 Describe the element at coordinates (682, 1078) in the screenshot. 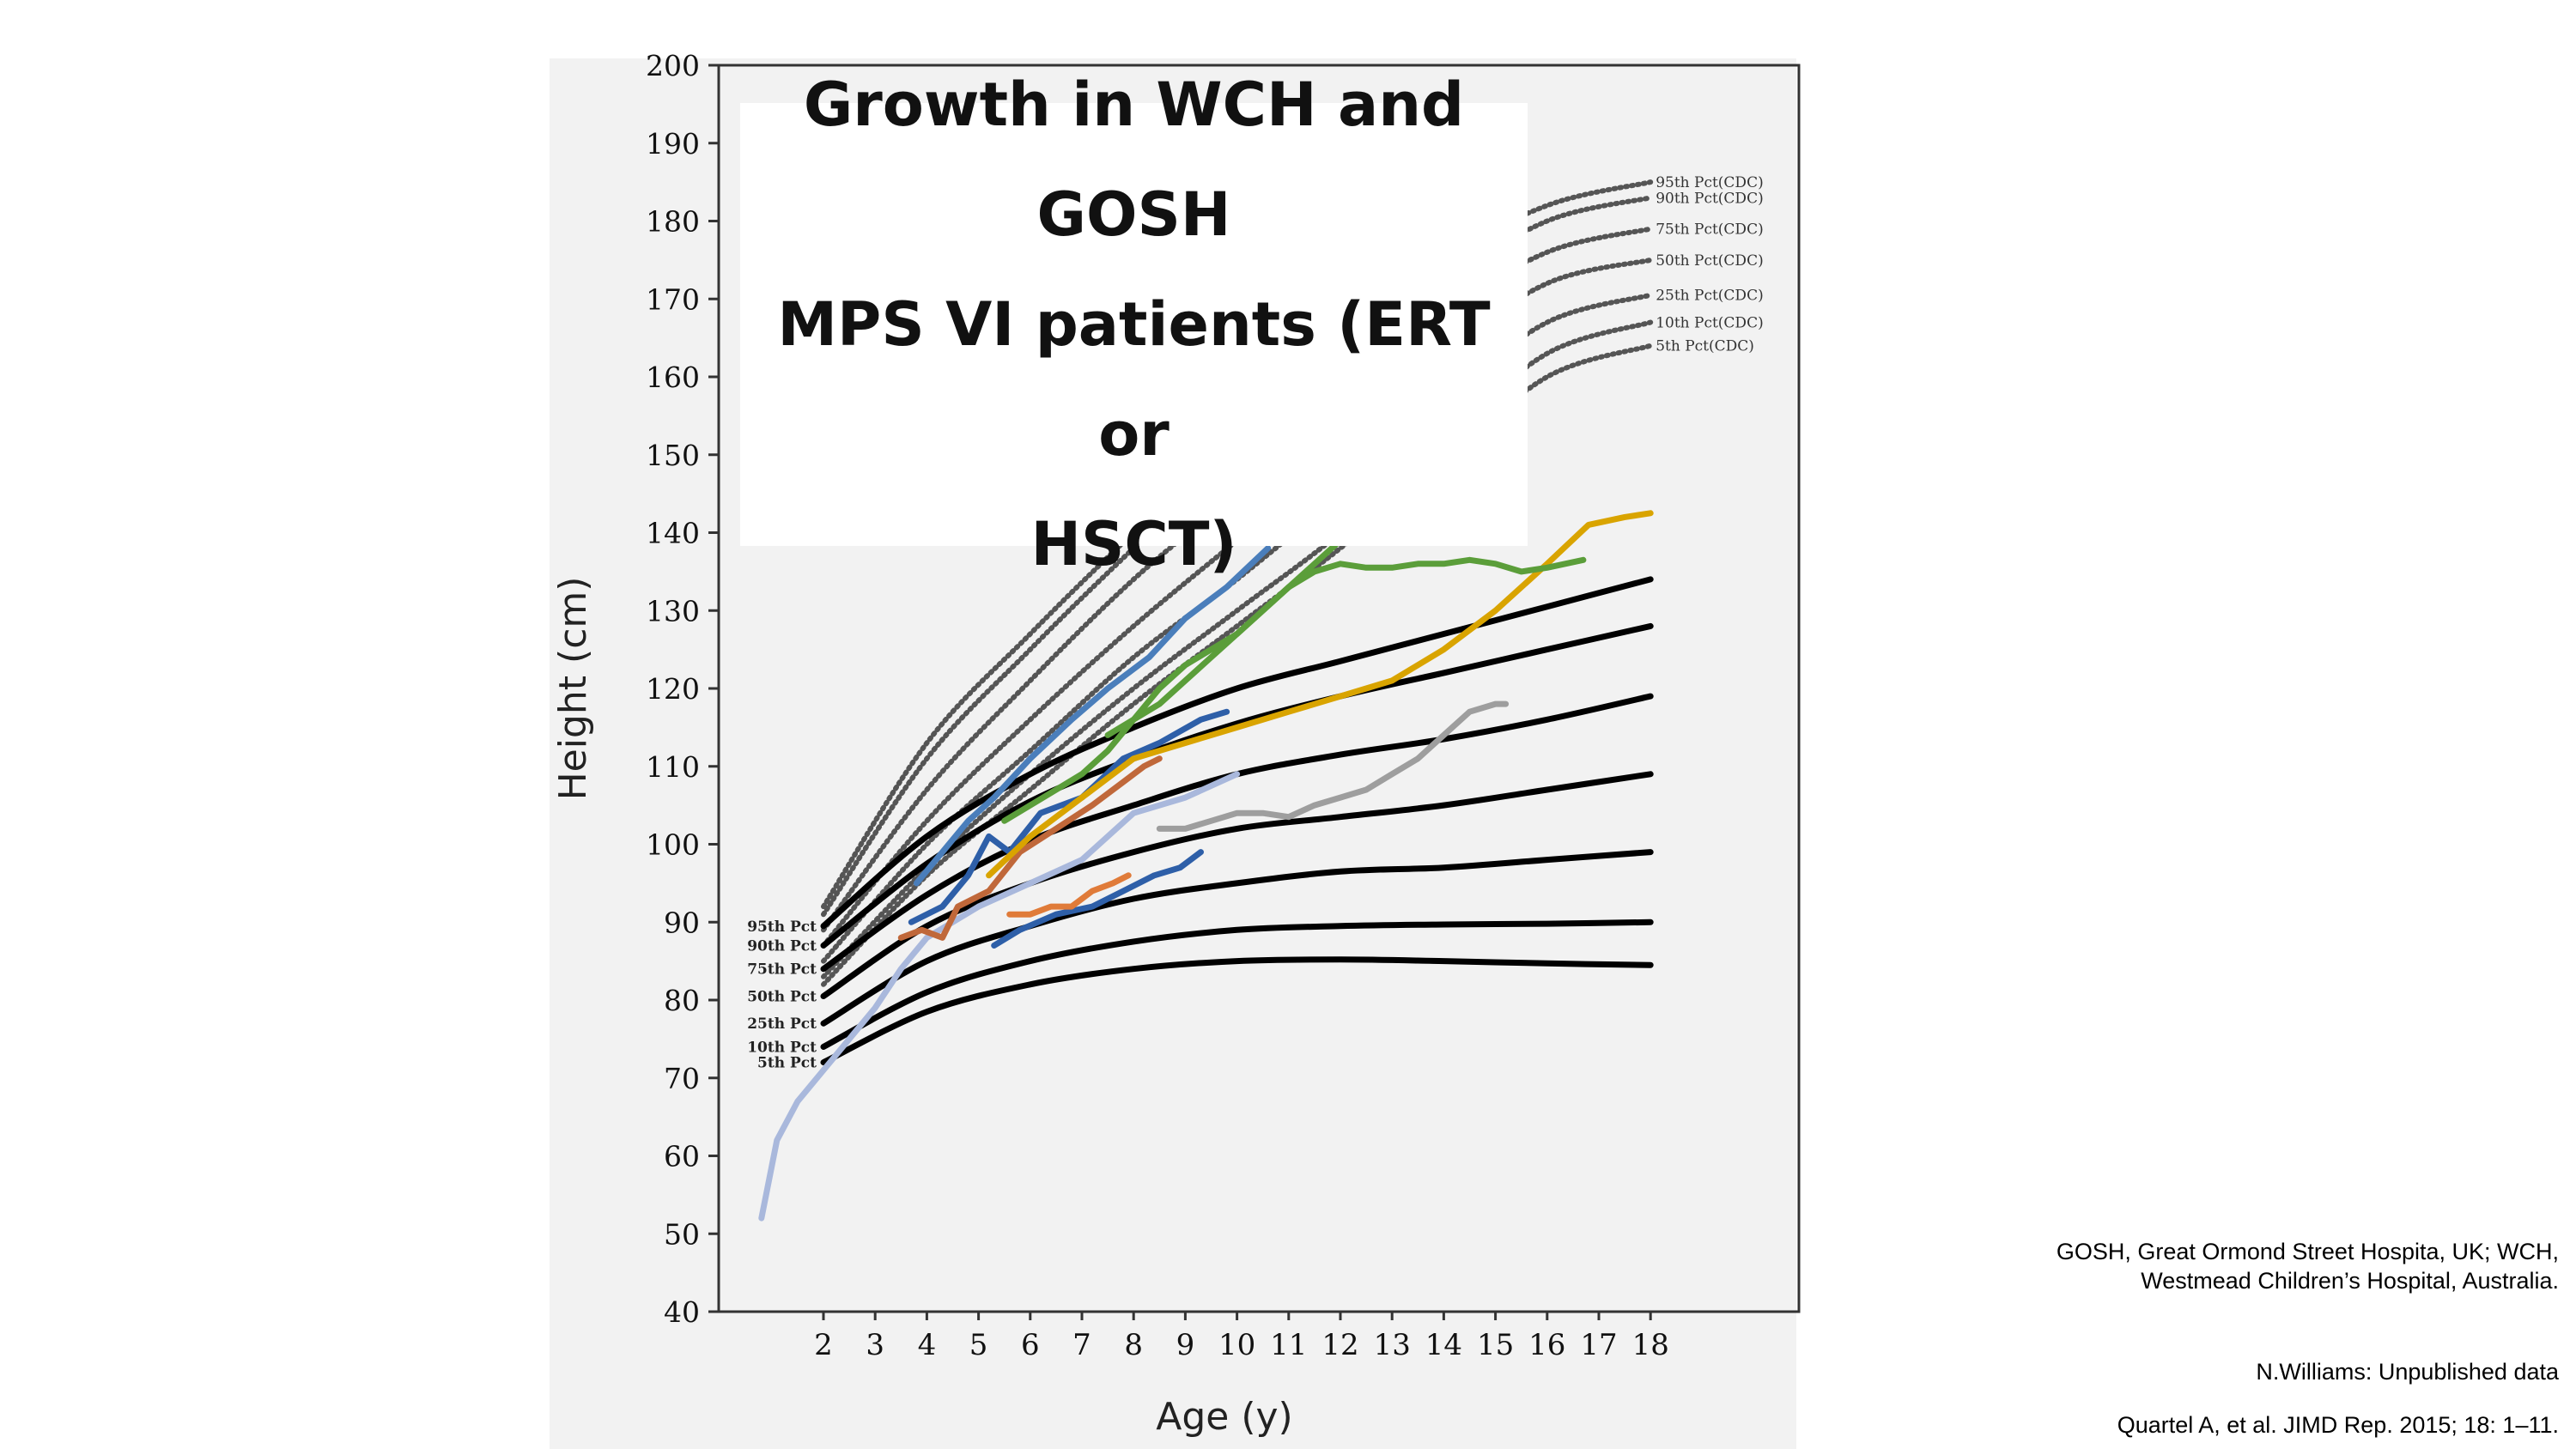

I see `y-tick-label: 70` at that location.